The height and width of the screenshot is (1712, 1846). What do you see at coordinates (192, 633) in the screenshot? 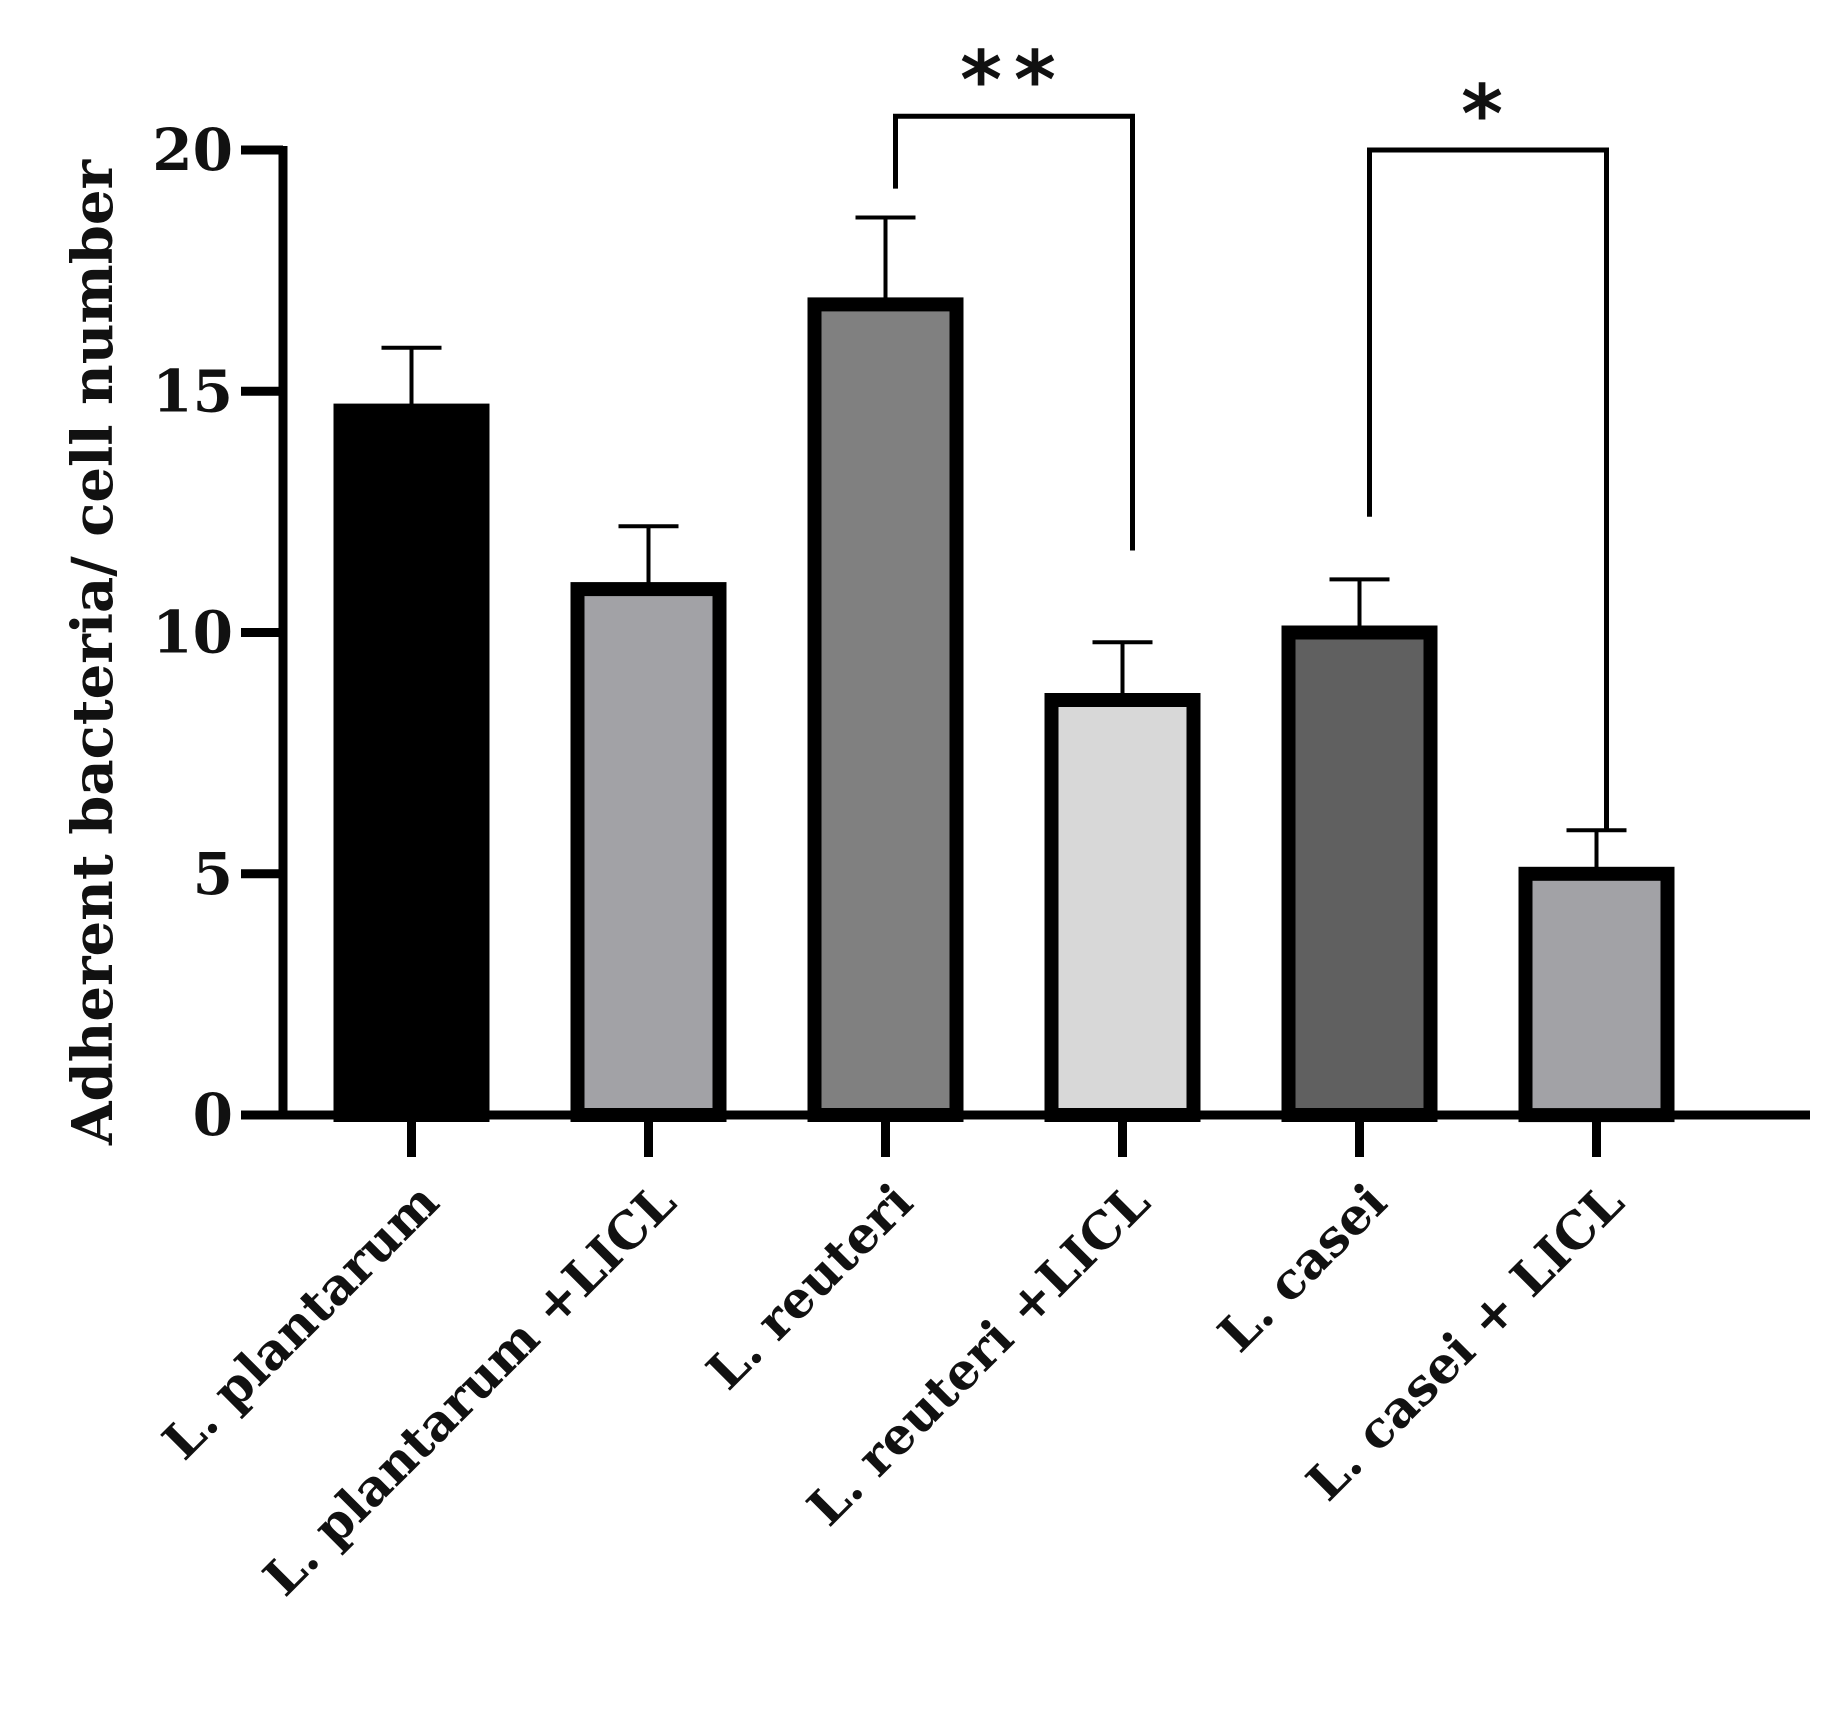
I see `y-tick-label-2: 10` at bounding box center [192, 633].